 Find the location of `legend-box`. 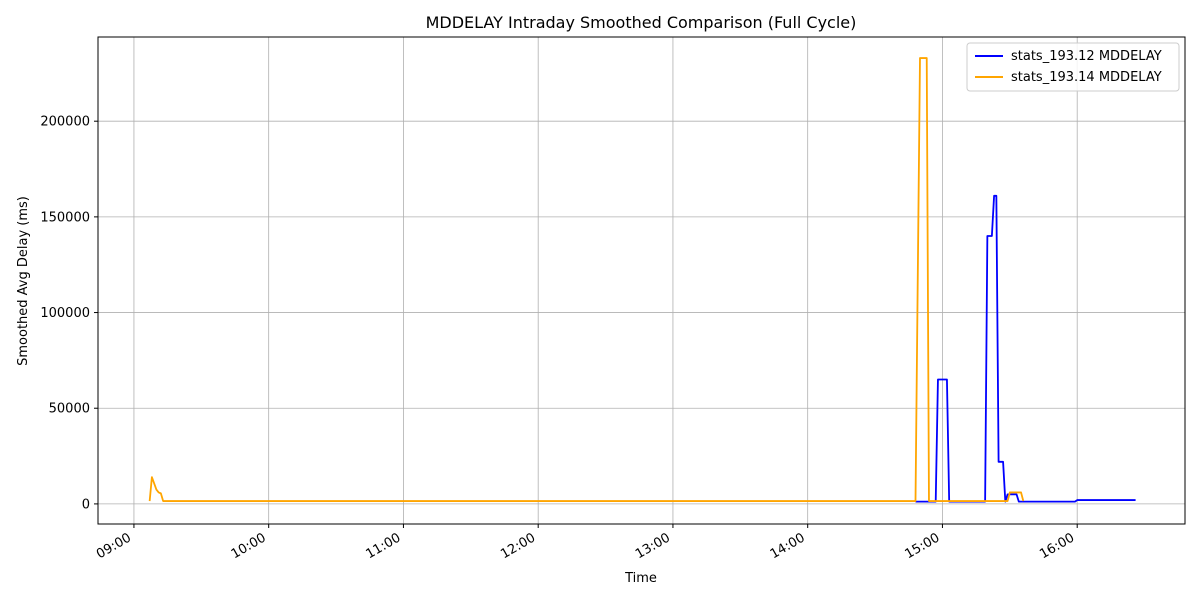

legend-box is located at coordinates (1073, 67).